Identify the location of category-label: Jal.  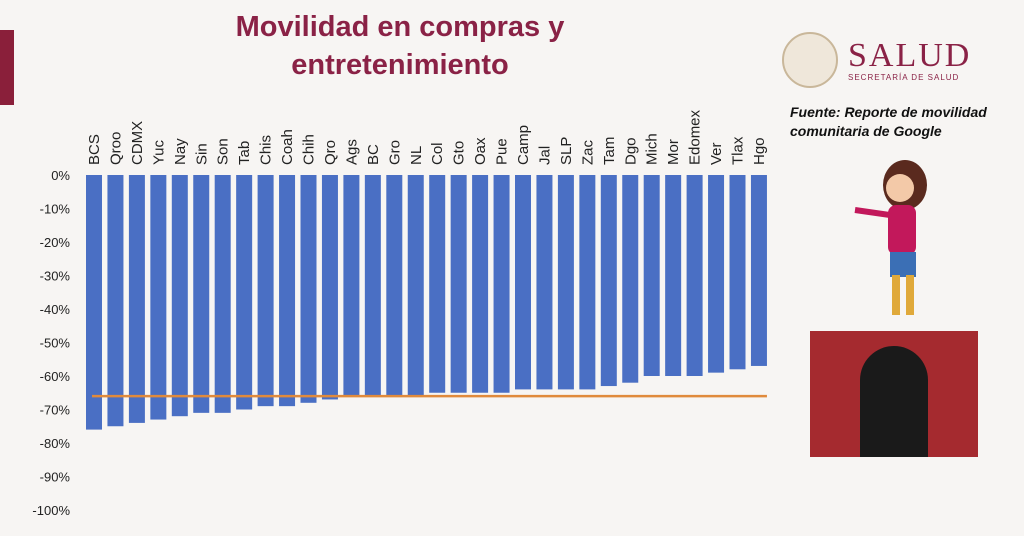
(544, 155).